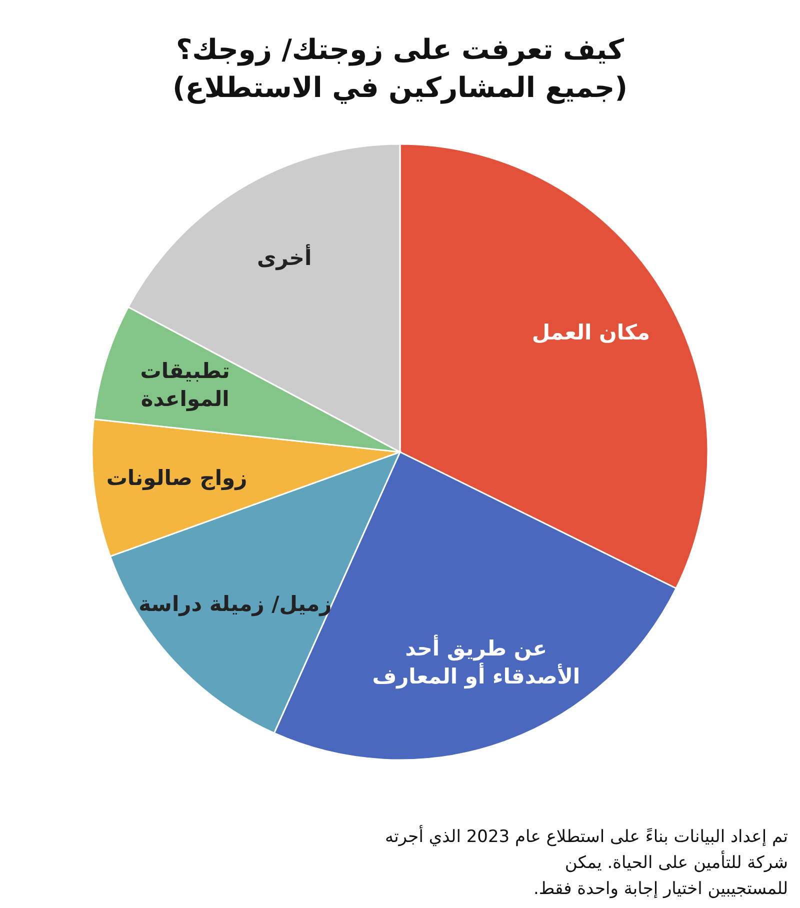  What do you see at coordinates (177, 478) in the screenshot?
I see `slice-label: زواج صالونات` at bounding box center [177, 478].